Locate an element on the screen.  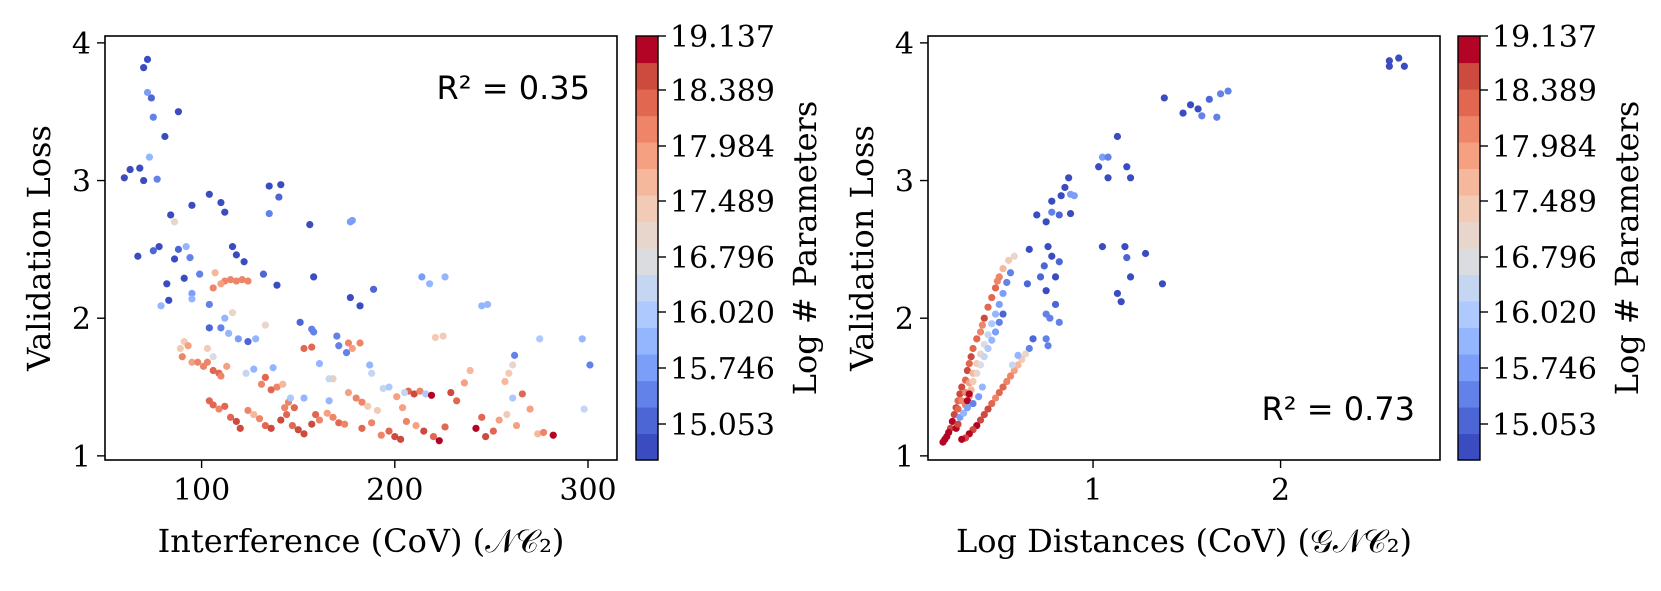
colorbar-tick-label: 18.389 is located at coordinates (1544, 91).